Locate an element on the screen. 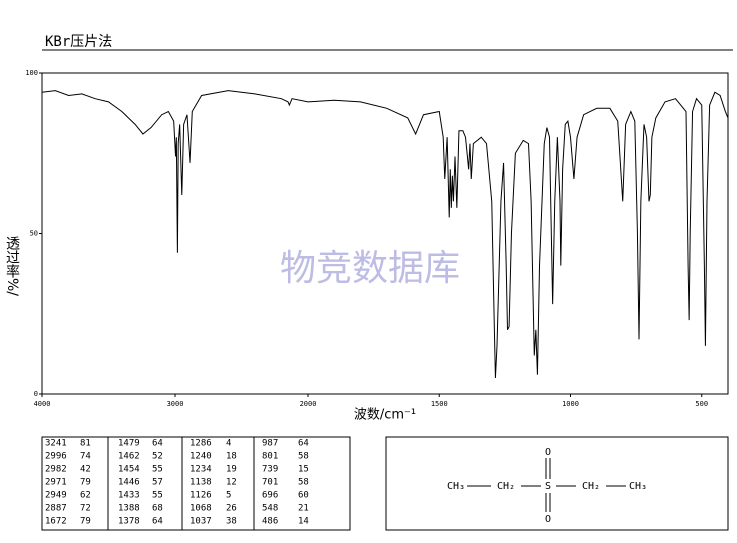  table-cell: 1479 is located at coordinates (129, 444).